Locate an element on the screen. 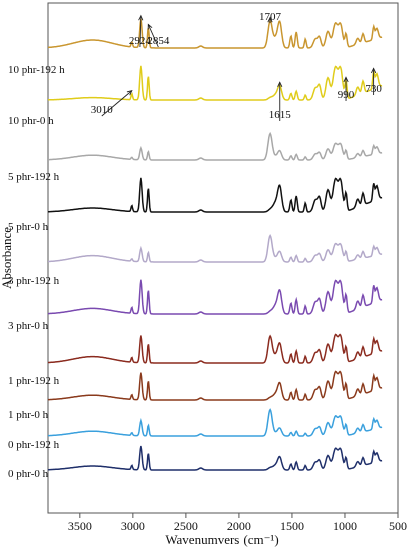  x-axis-unit: (cm⁻¹) is located at coordinates (260, 539).